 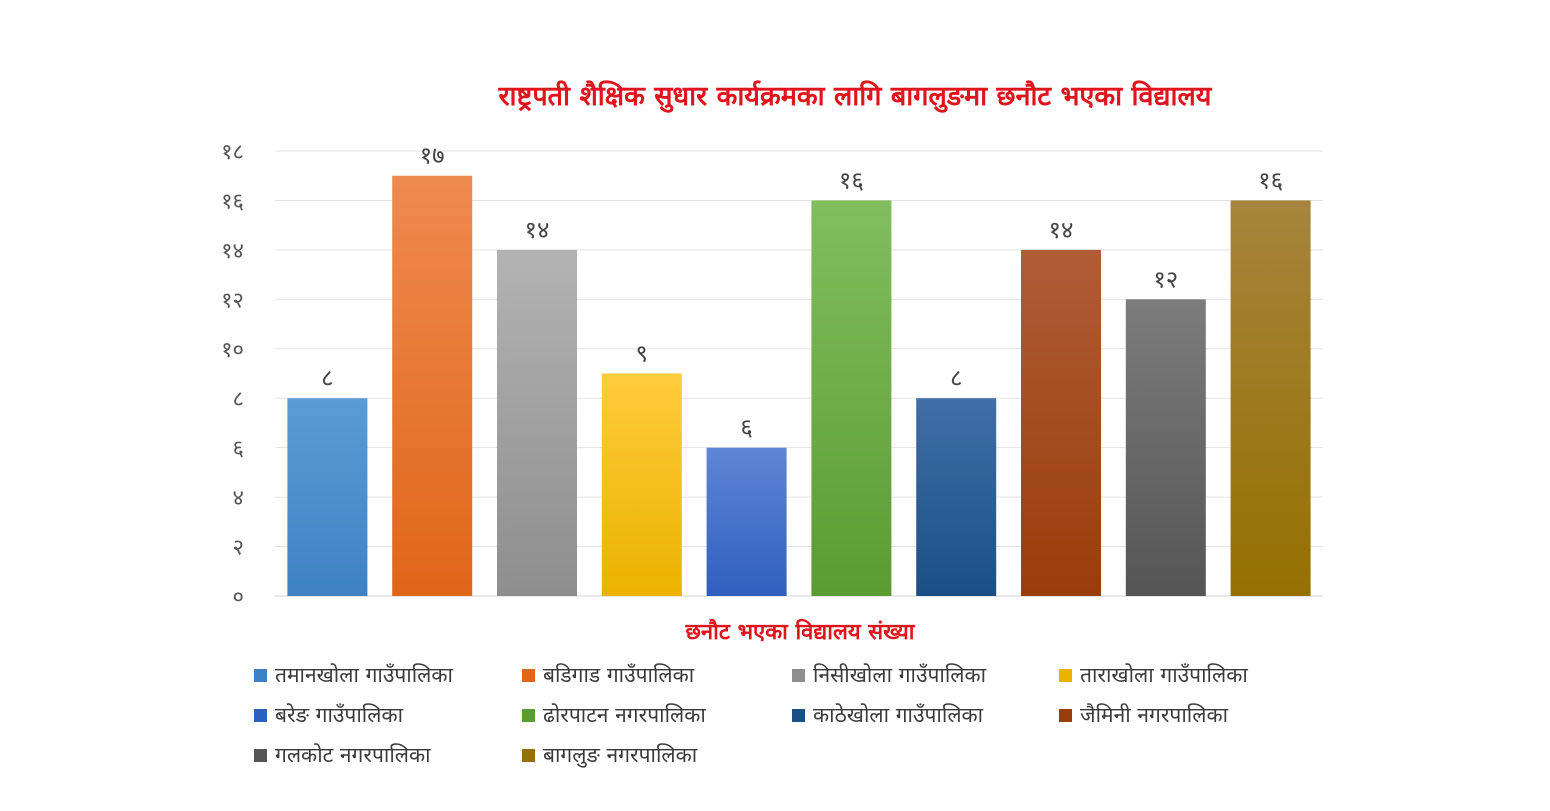 I want to click on legend-label: बागलुङ नगरपालिका, so click(x=620, y=755).